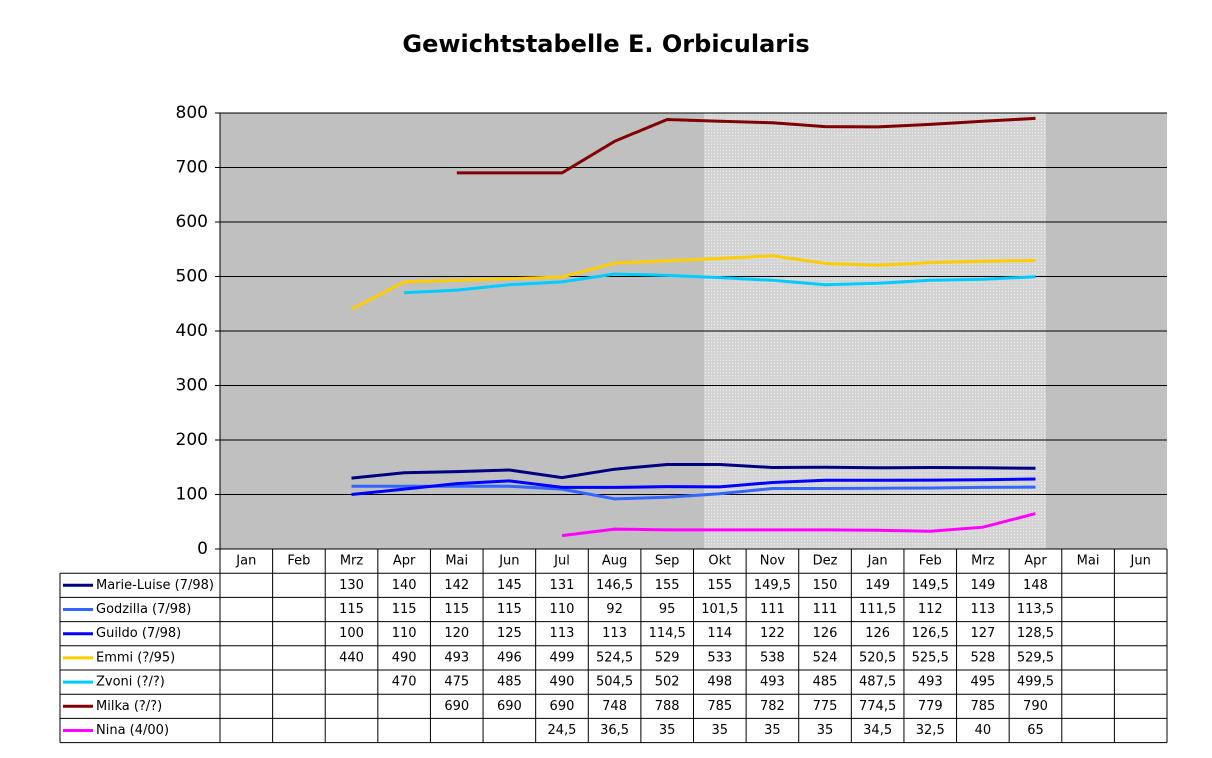  Describe the element at coordinates (667, 609) in the screenshot. I see `data-label: 95` at that location.